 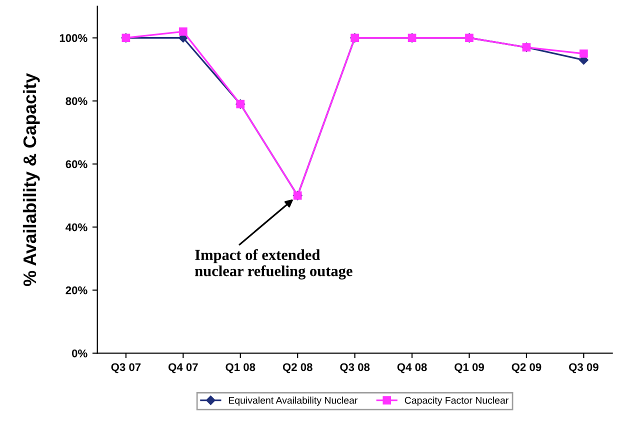 What do you see at coordinates (293, 401) in the screenshot?
I see `legend-label: Equivalent Availability Nuclear` at bounding box center [293, 401].